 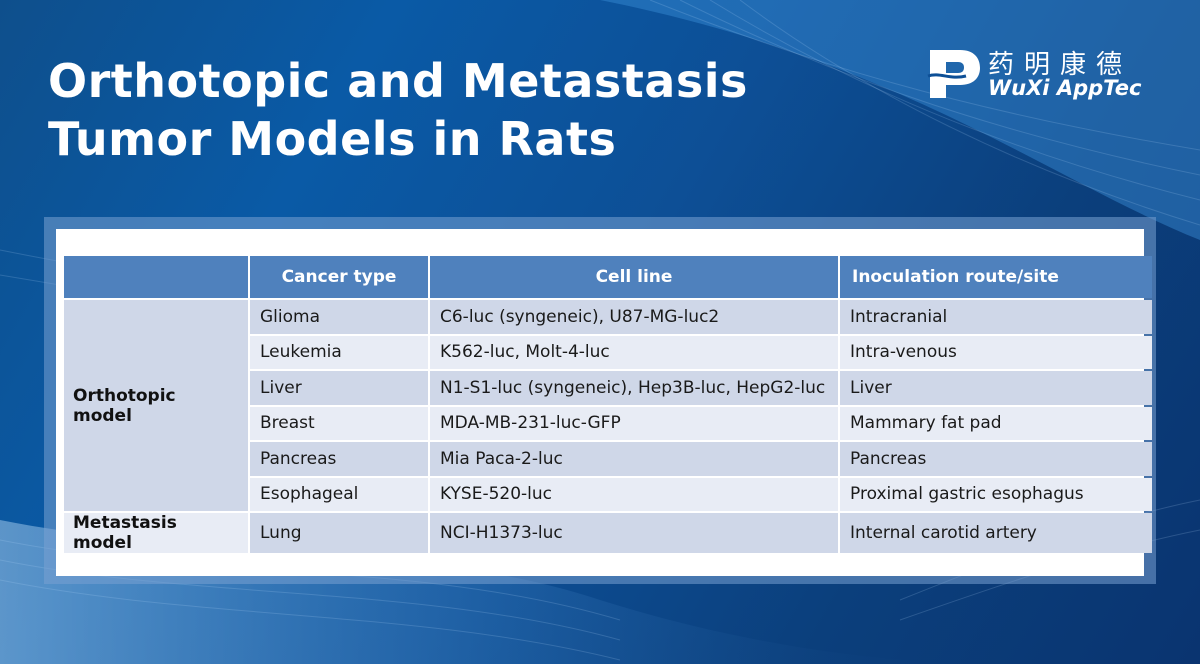 I want to click on table-row: Pancreas Mia Paca-2-luc Pancreas, so click(x=608, y=459).